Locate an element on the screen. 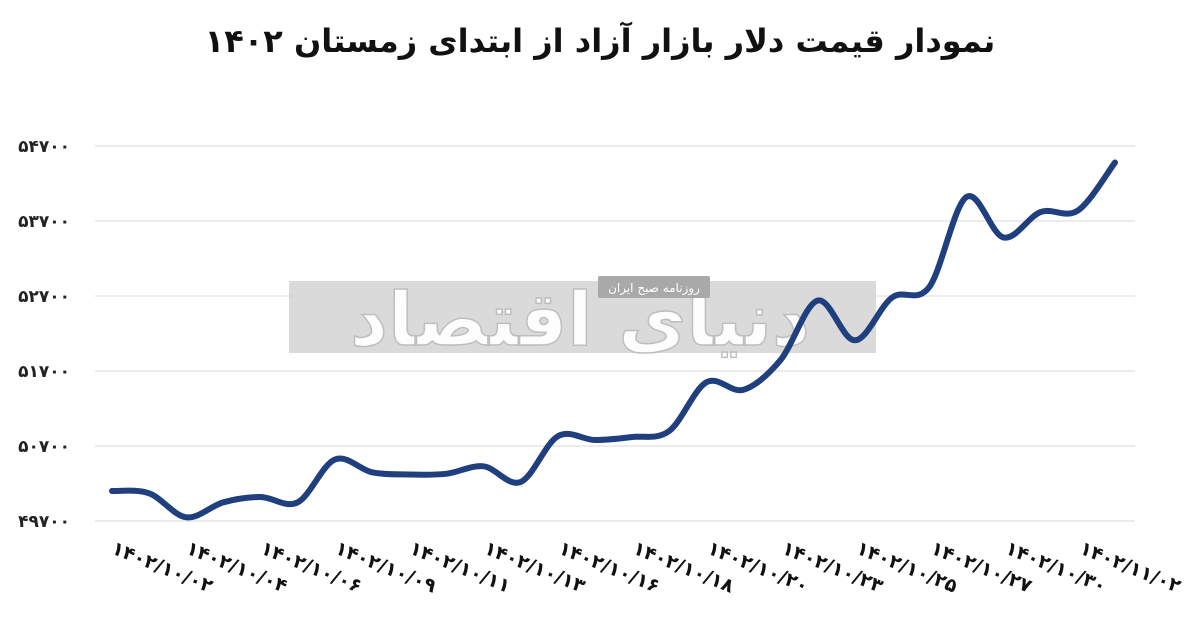  y-tick-label: ۵۲۷۰۰ is located at coordinates (44, 297).